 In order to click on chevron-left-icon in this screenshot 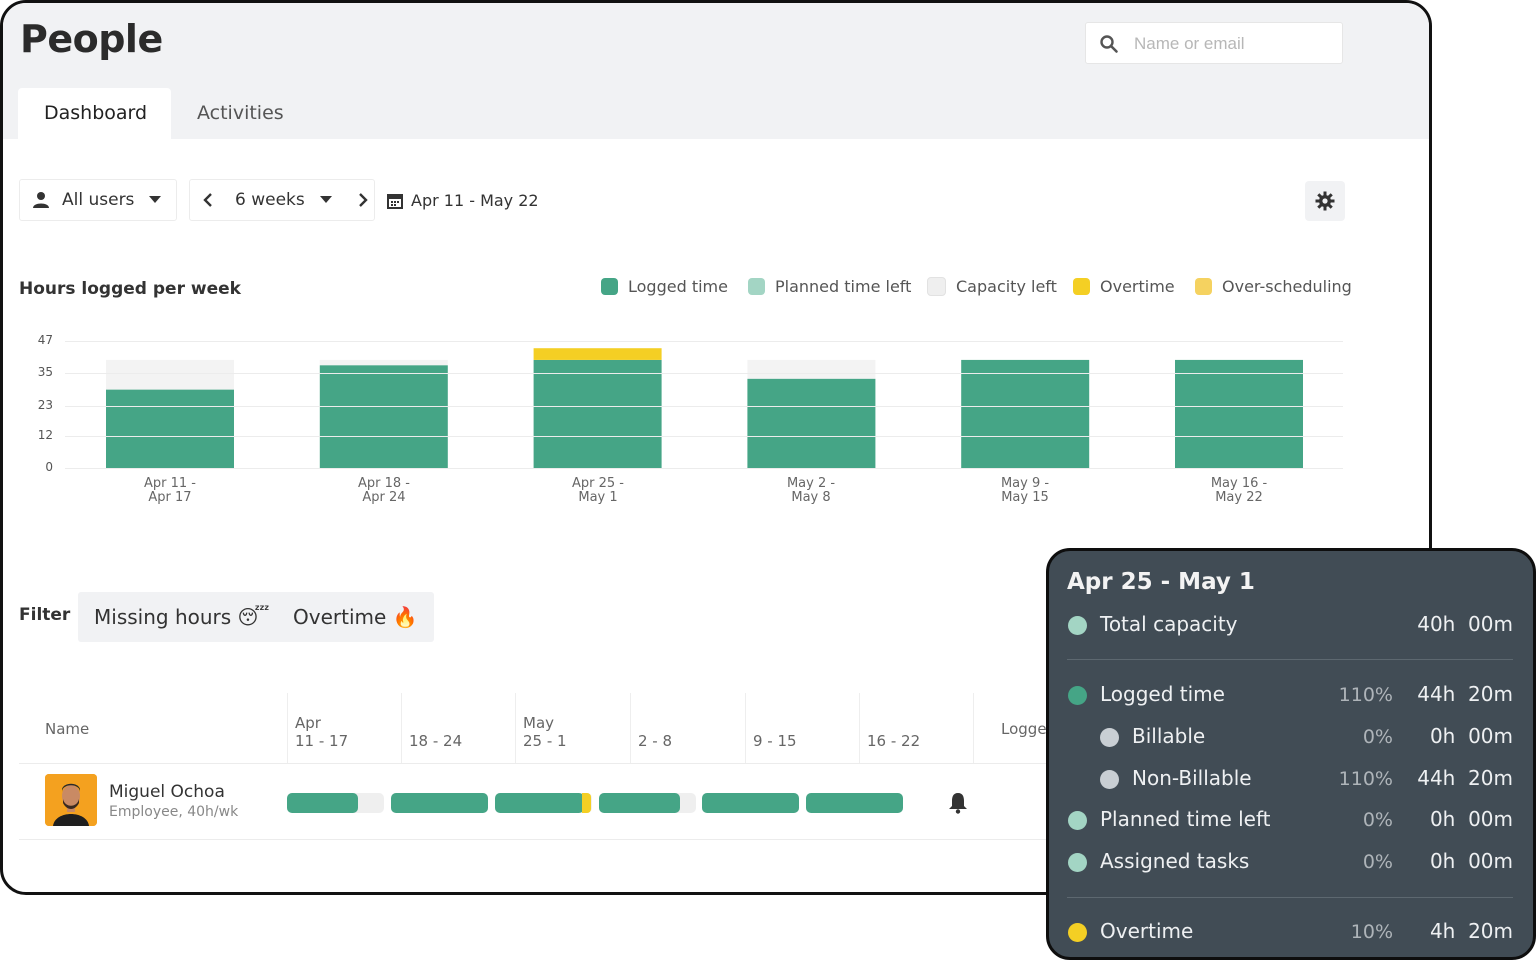, I will do `click(208, 200)`.